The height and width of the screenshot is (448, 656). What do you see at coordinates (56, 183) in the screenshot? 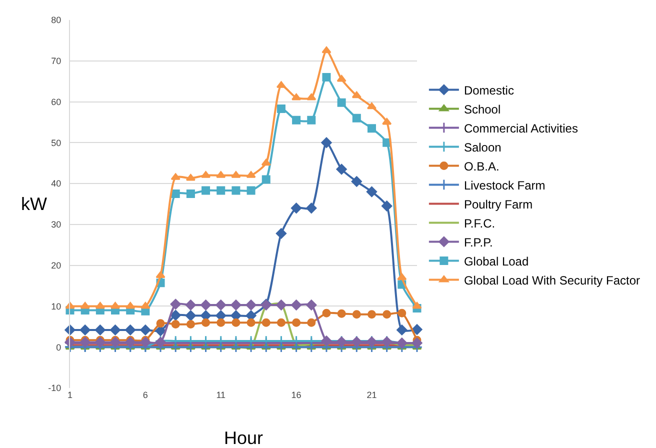
I see `y-tick-label: 40` at bounding box center [56, 183].